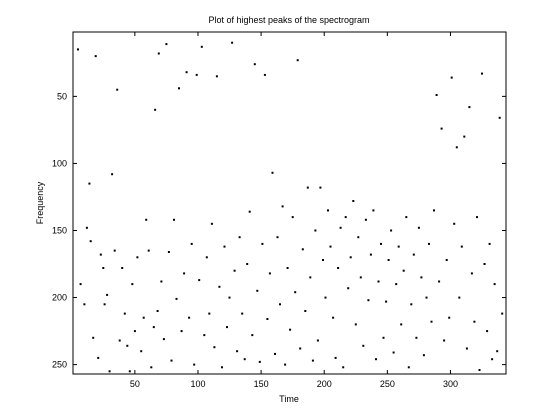 The height and width of the screenshot is (420, 560). I want to click on x-tick-label: 200, so click(324, 384).